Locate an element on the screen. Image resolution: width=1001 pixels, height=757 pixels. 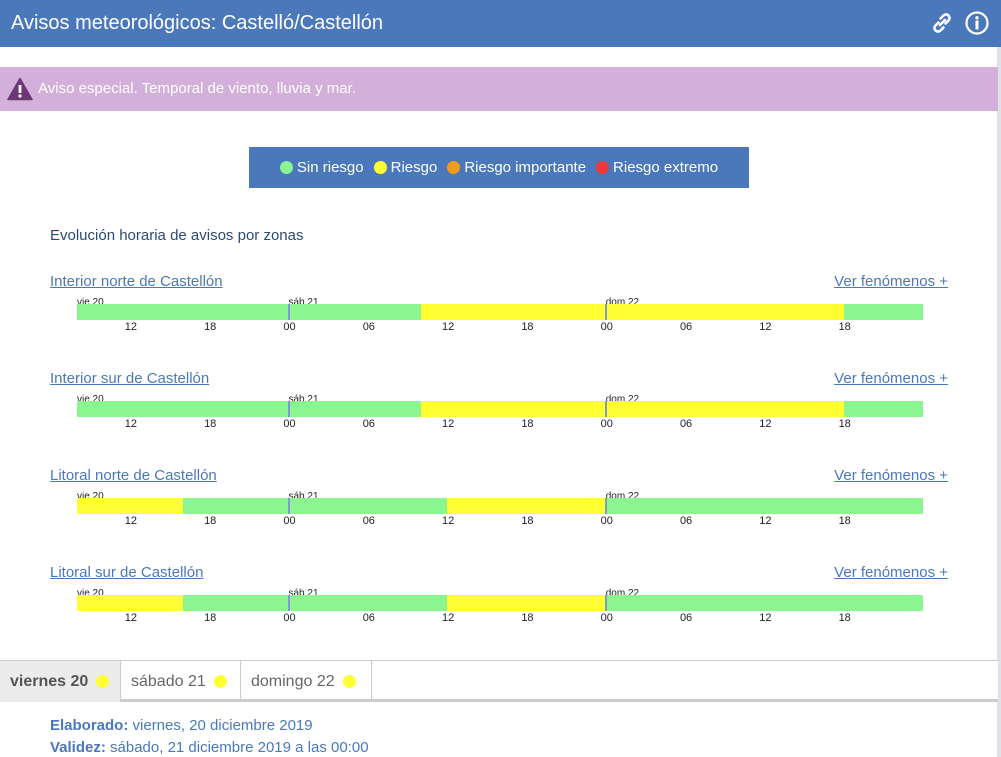
link-icon is located at coordinates (942, 23).